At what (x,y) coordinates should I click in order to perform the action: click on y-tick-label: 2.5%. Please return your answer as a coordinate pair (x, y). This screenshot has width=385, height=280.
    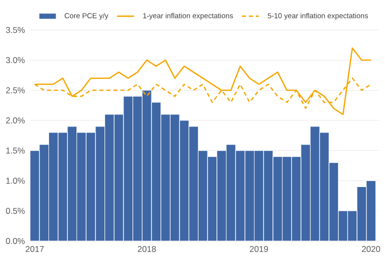
    Looking at the image, I should click on (15, 90).